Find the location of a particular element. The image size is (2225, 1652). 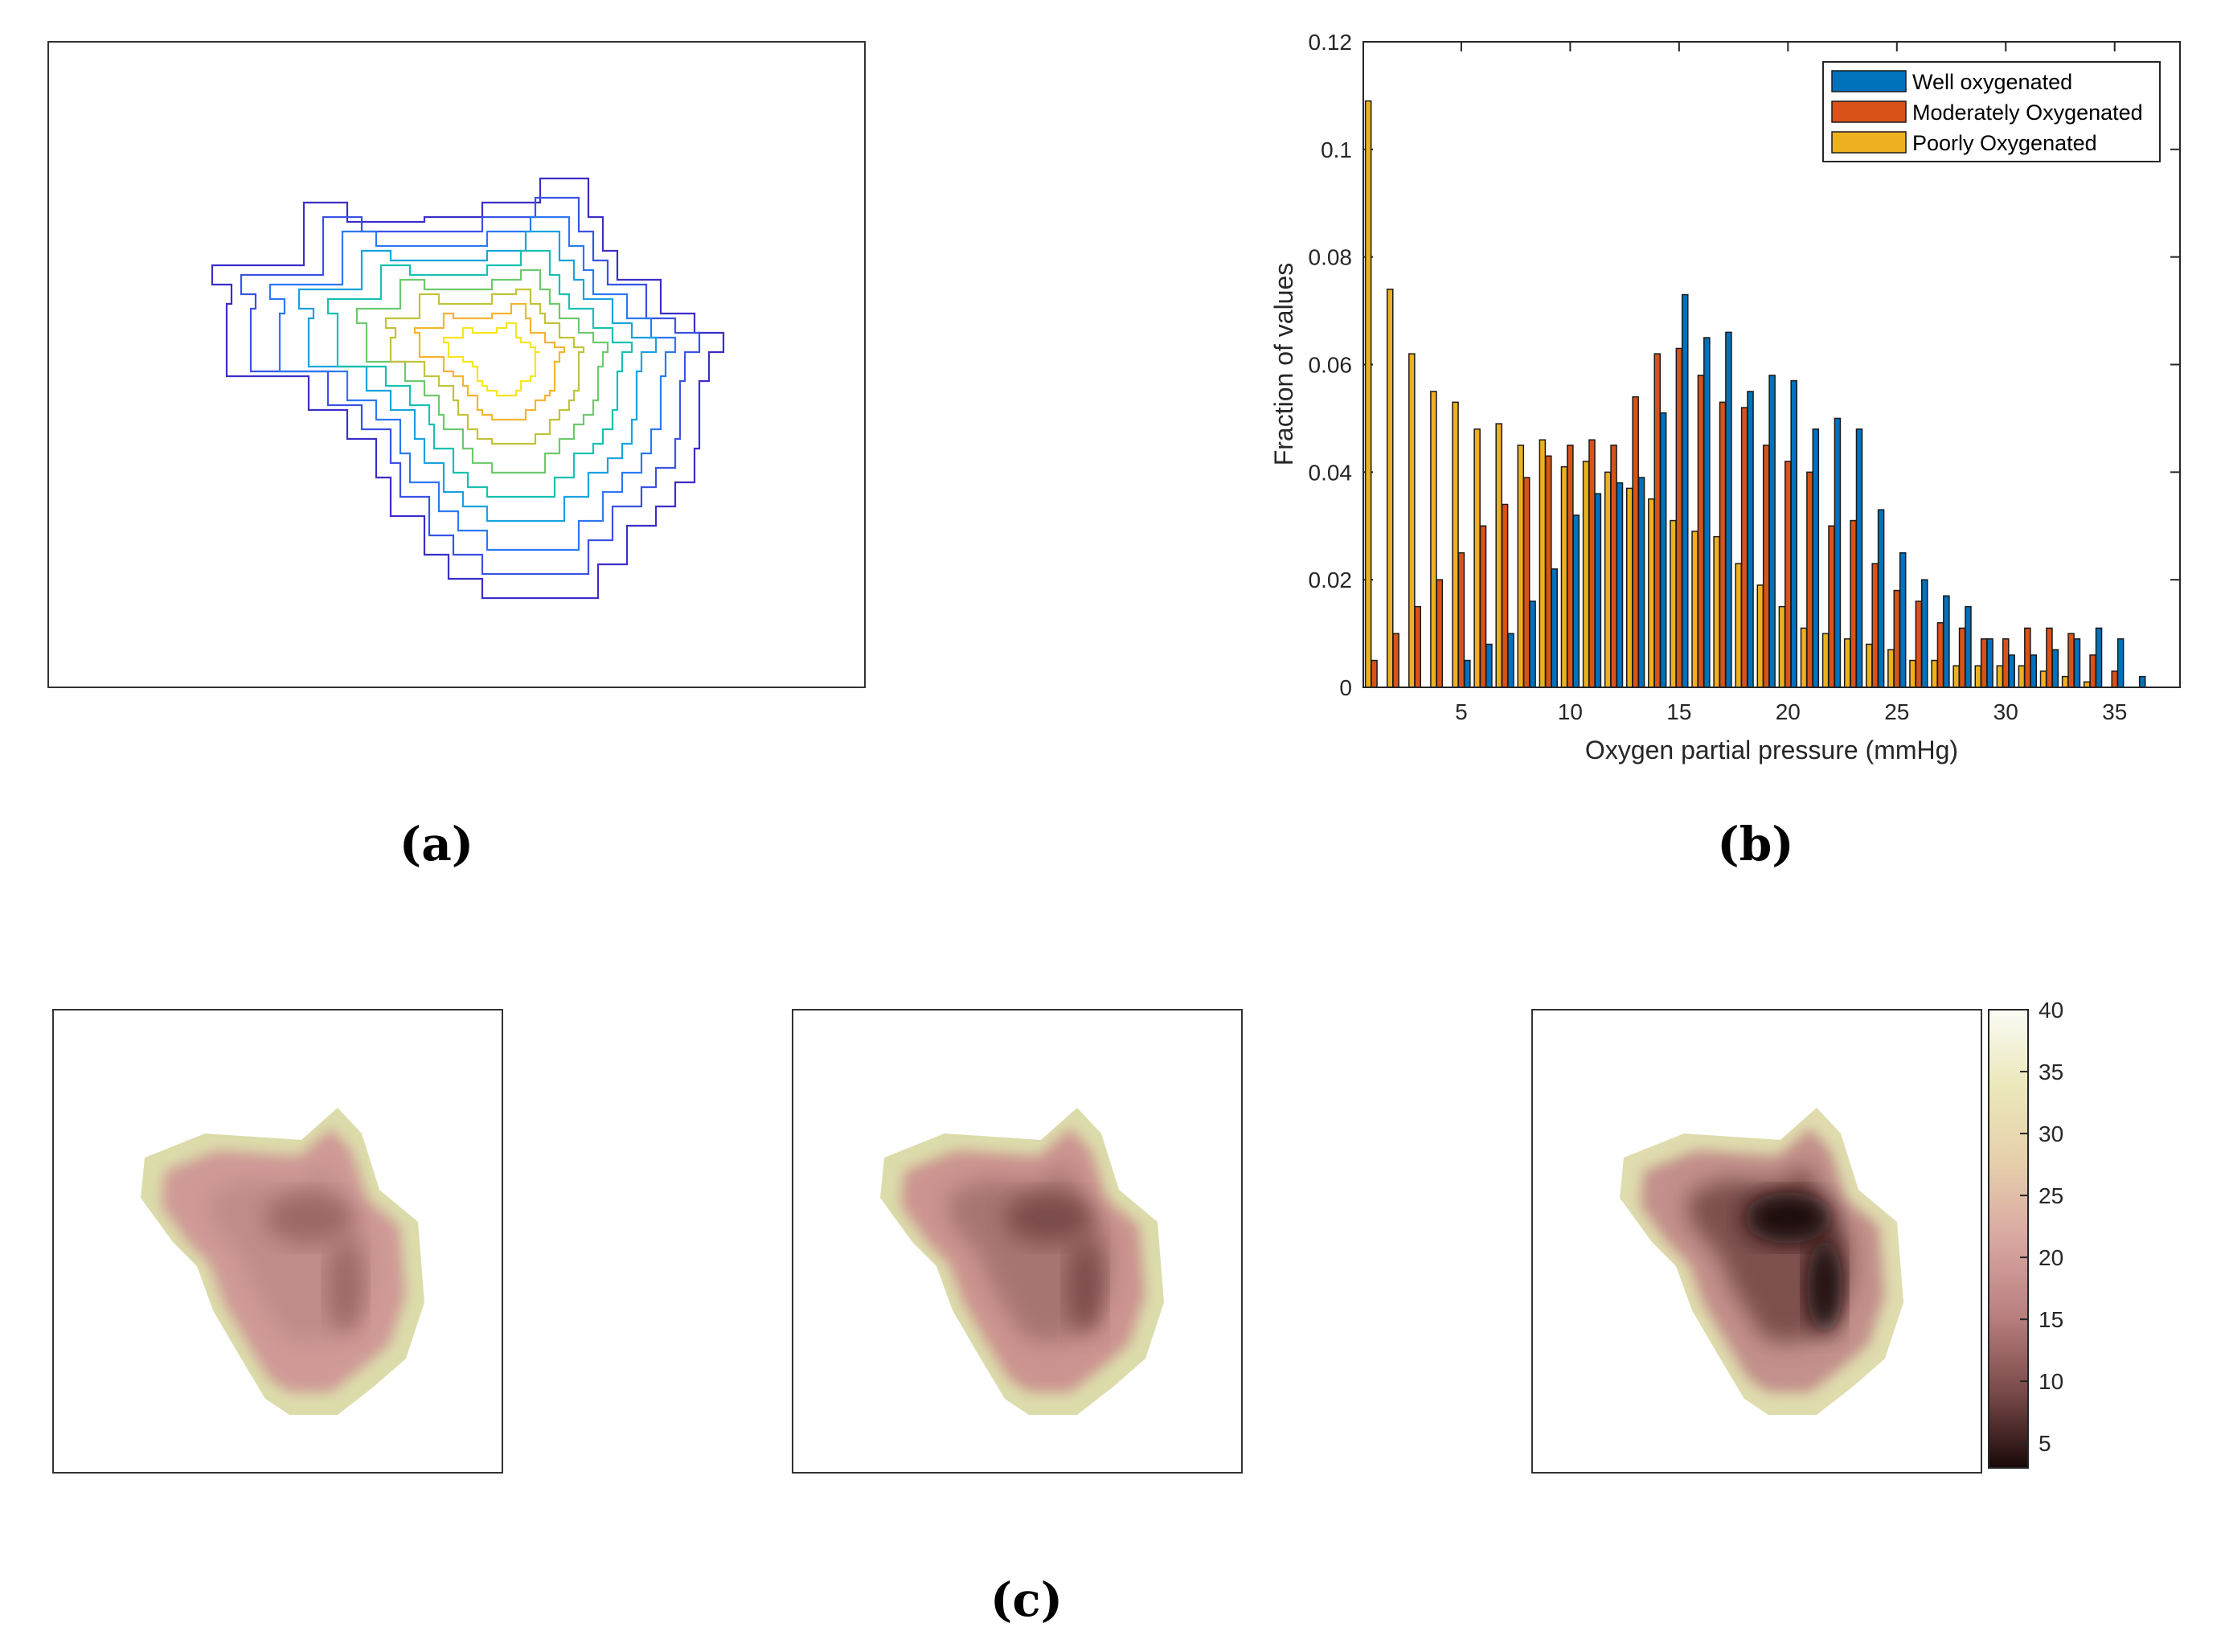

legend-label-poor: Poorly Oxygenated is located at coordinates (2005, 143).